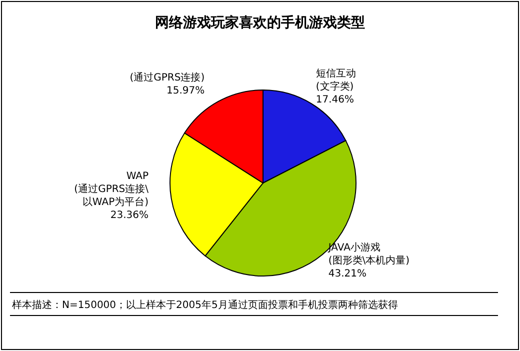 The width and height of the screenshot is (520, 351). What do you see at coordinates (347, 274) in the screenshot?
I see `data-label: 43.21%` at bounding box center [347, 274].